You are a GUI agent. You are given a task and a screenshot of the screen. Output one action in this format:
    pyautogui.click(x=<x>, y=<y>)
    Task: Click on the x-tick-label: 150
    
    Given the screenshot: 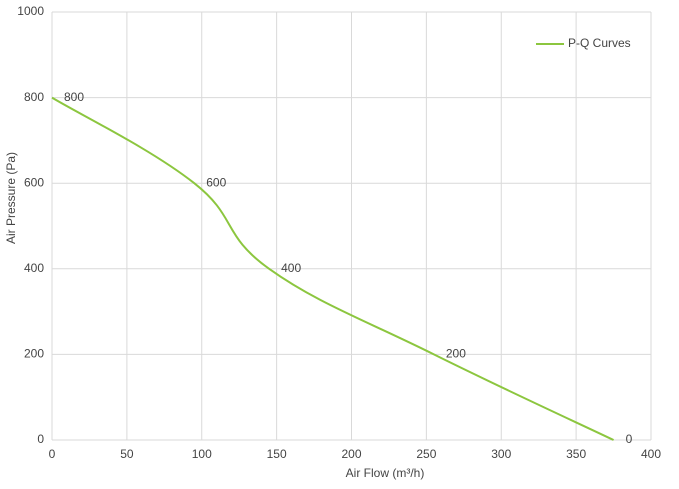 What is the action you would take?
    pyautogui.click(x=277, y=454)
    